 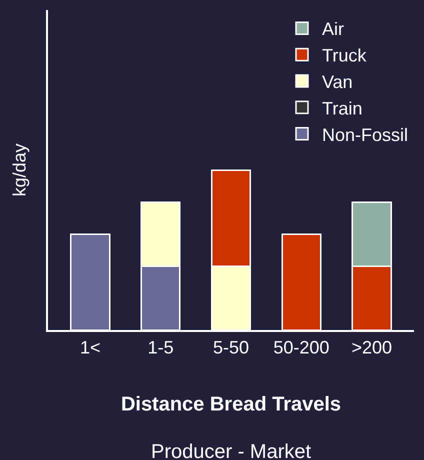 I want to click on legend-label: Air, so click(x=333, y=29).